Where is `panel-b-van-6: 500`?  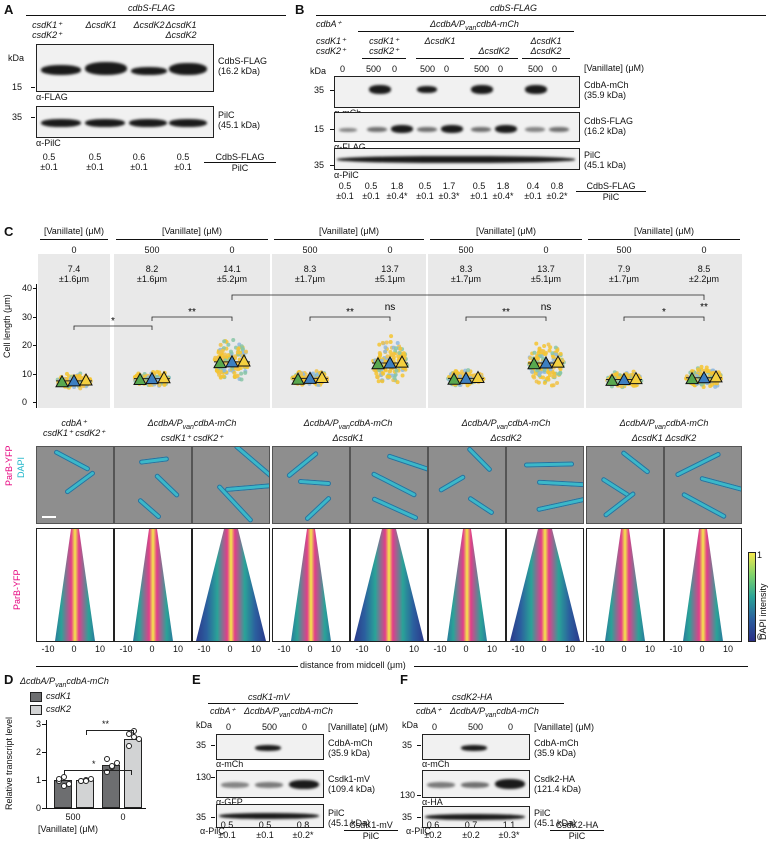 panel-b-van-6: 500 is located at coordinates (482, 69).